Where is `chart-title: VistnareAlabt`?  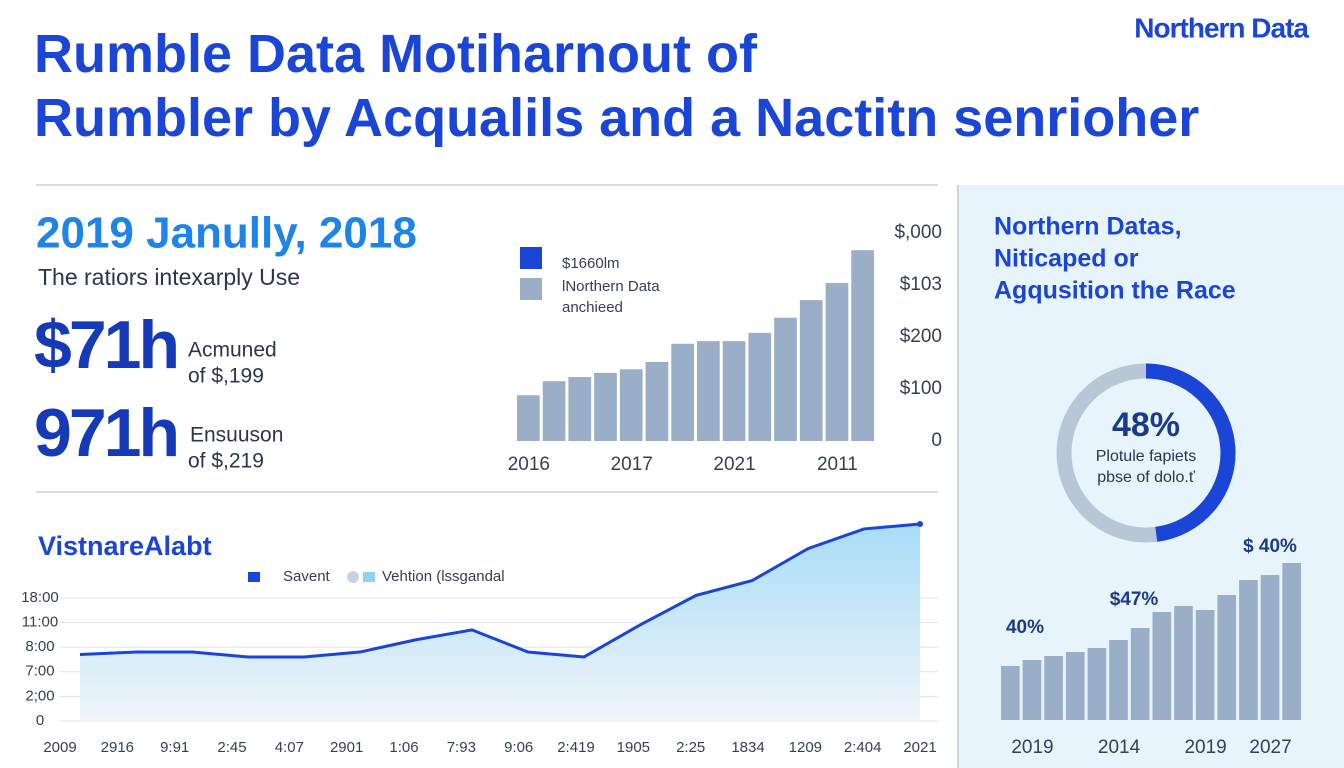 chart-title: VistnareAlabt is located at coordinates (125, 546).